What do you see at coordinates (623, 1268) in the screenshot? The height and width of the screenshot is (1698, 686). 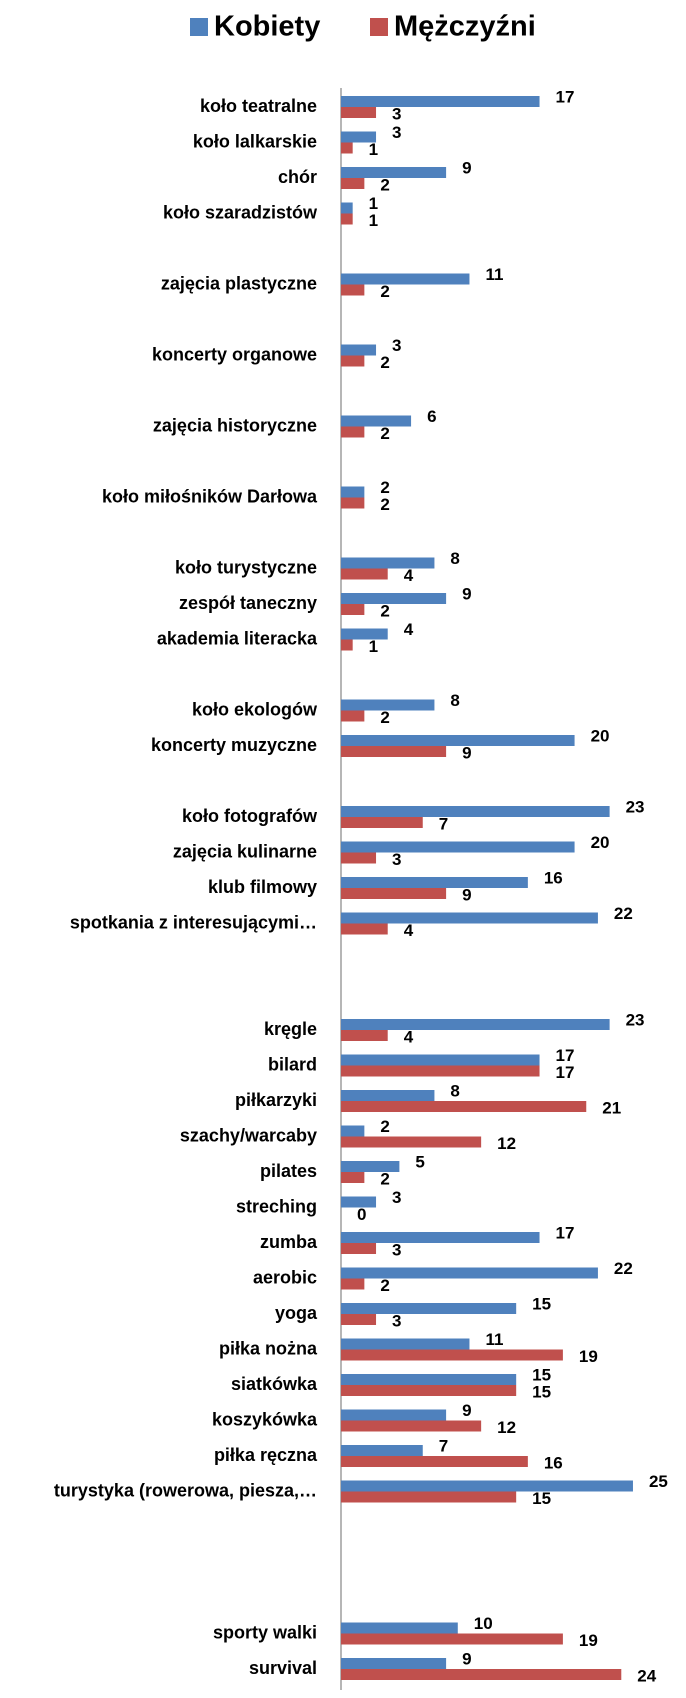 I see `value-label: 22` at bounding box center [623, 1268].